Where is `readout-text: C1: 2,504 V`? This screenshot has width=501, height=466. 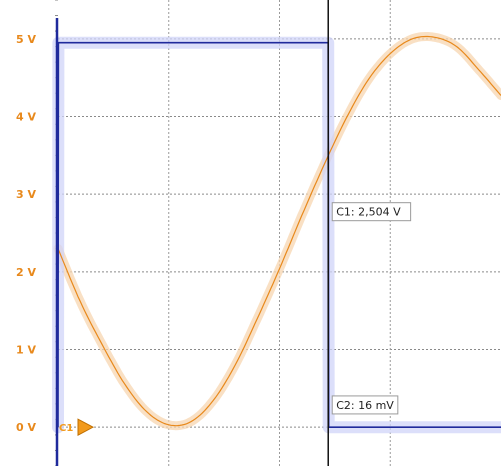 readout-text: C1: 2,504 V is located at coordinates (368, 212).